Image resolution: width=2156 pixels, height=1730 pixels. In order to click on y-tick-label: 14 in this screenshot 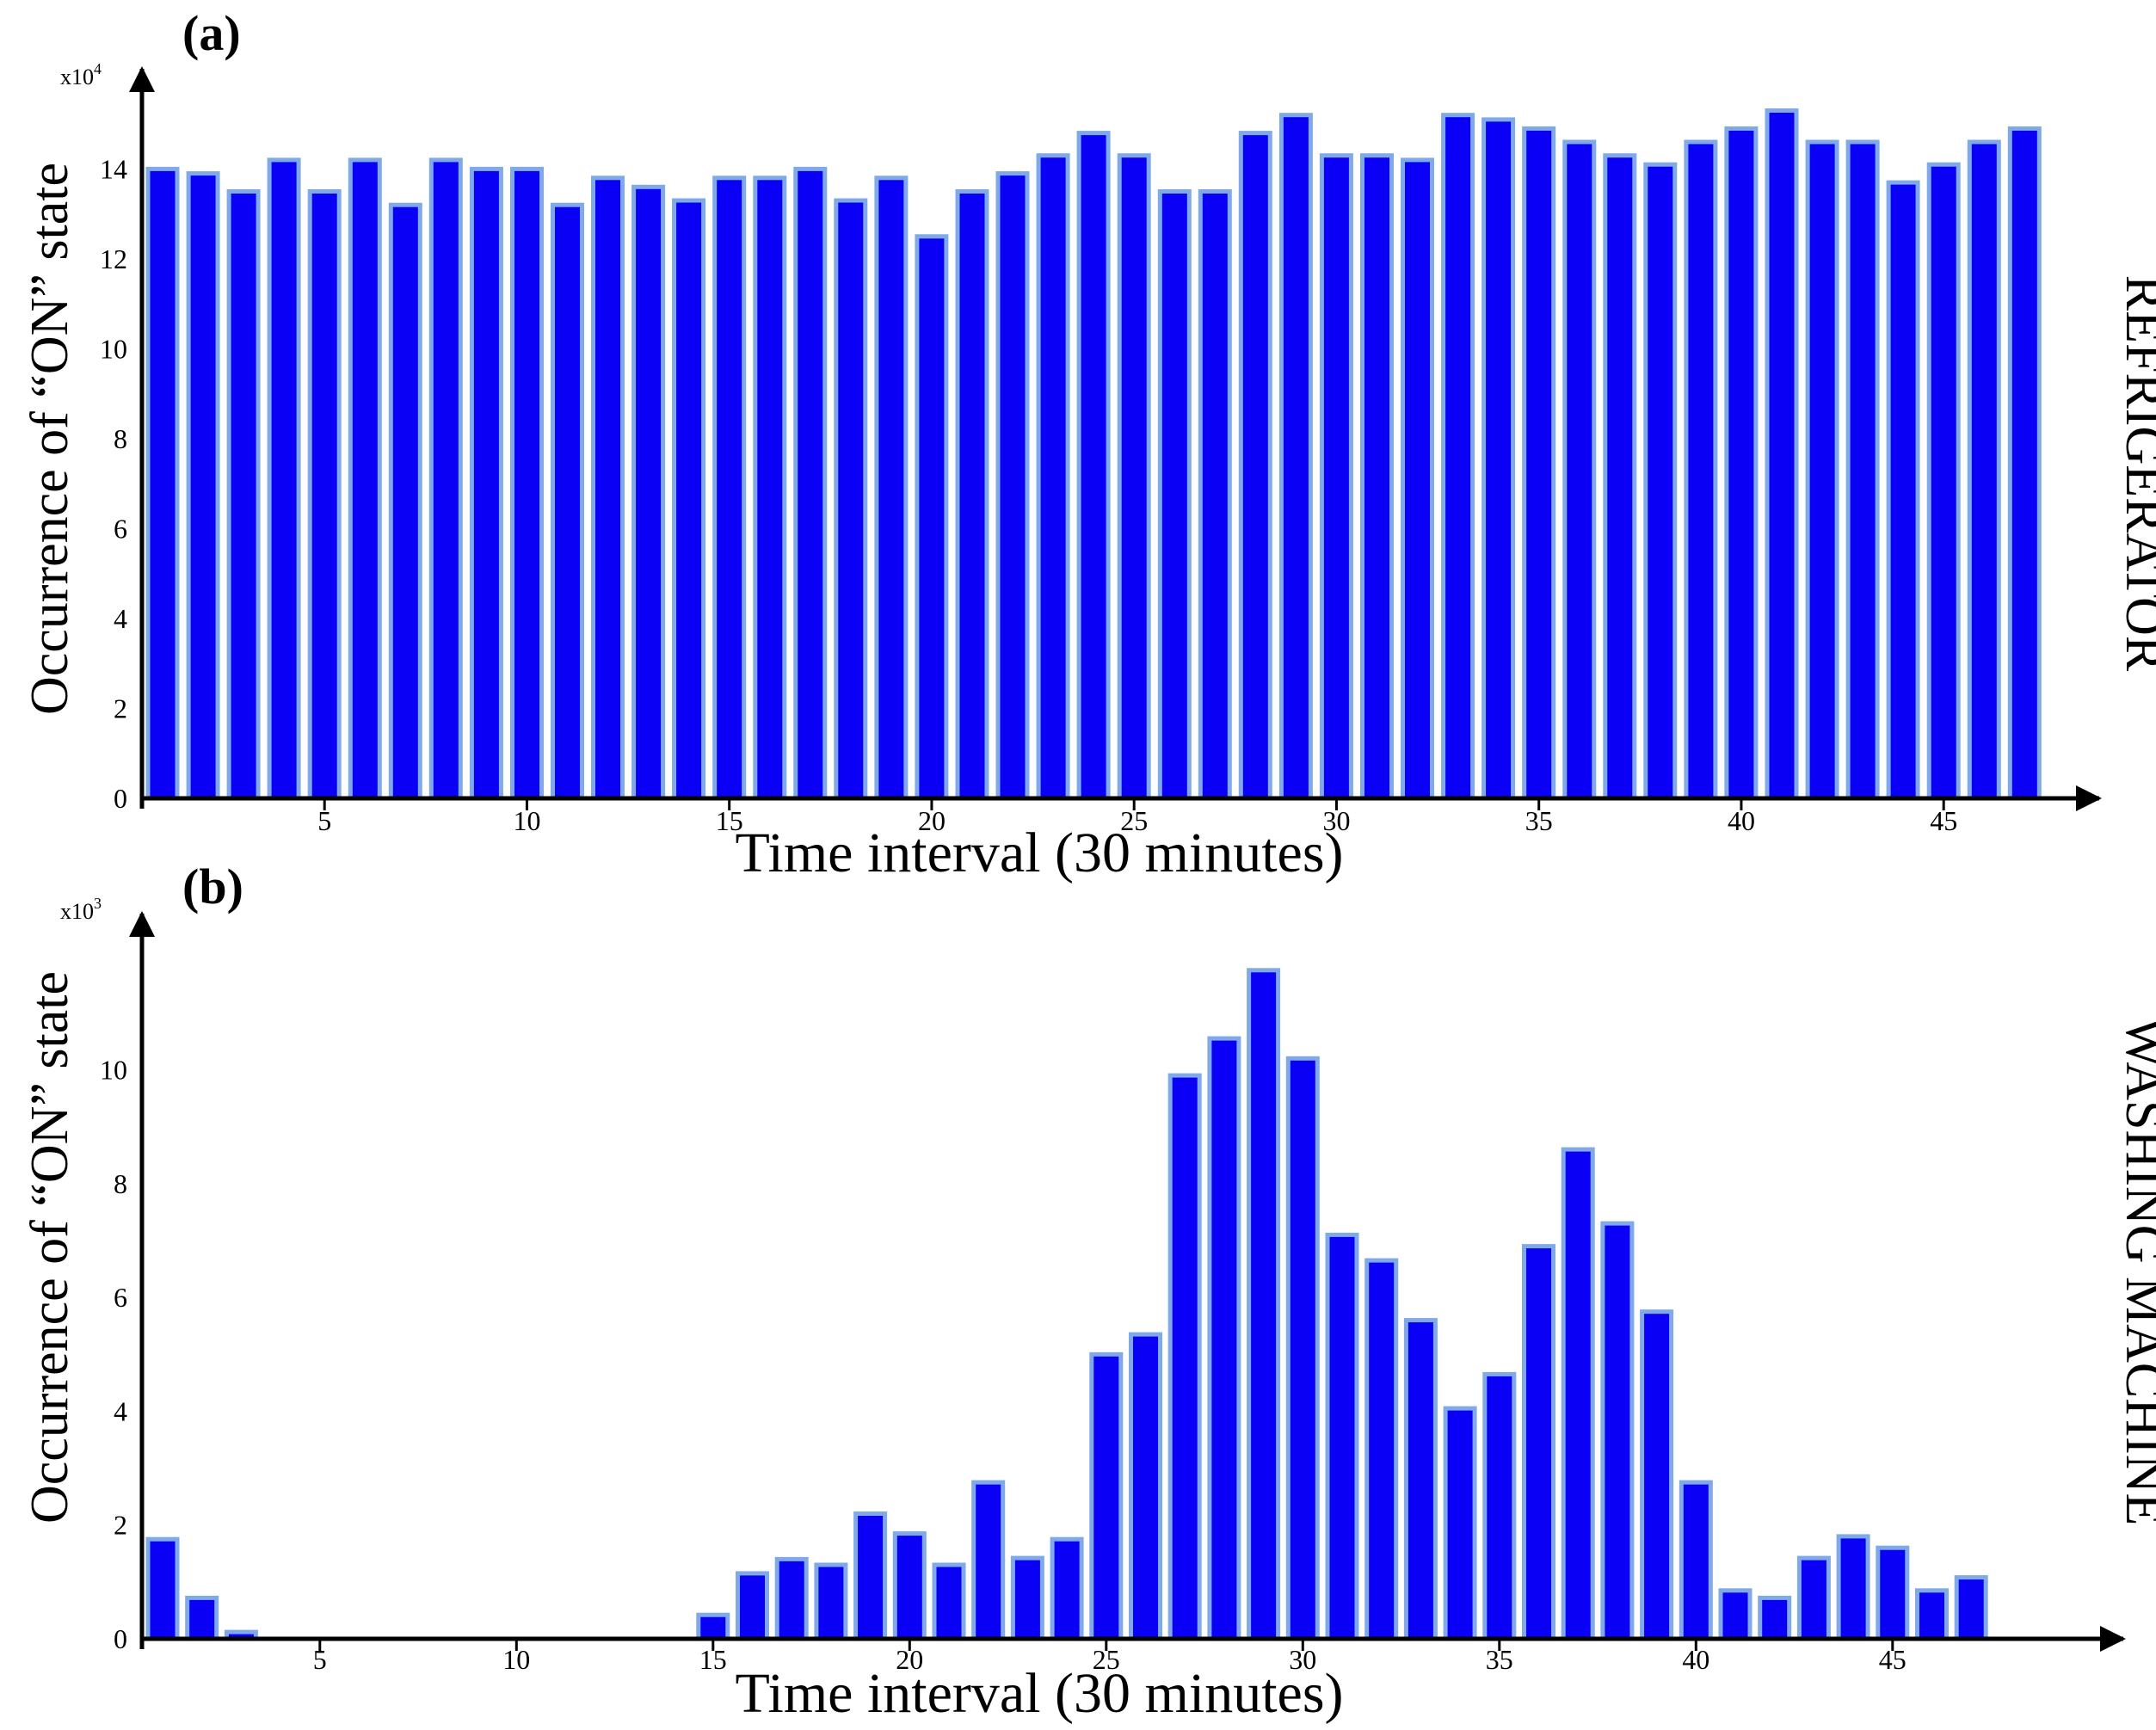, I will do `click(113, 168)`.